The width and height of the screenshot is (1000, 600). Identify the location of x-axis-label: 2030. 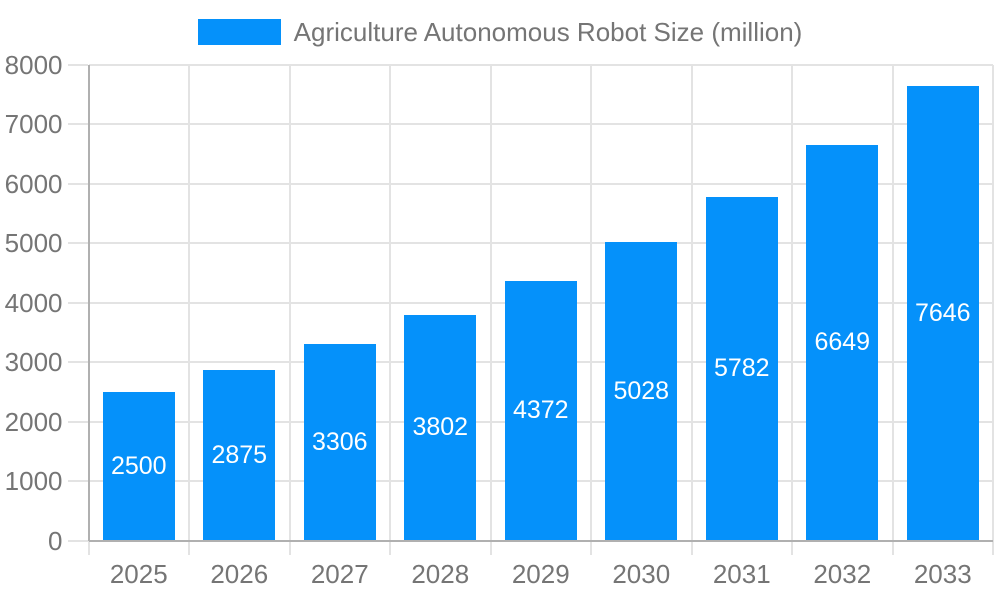
(641, 573).